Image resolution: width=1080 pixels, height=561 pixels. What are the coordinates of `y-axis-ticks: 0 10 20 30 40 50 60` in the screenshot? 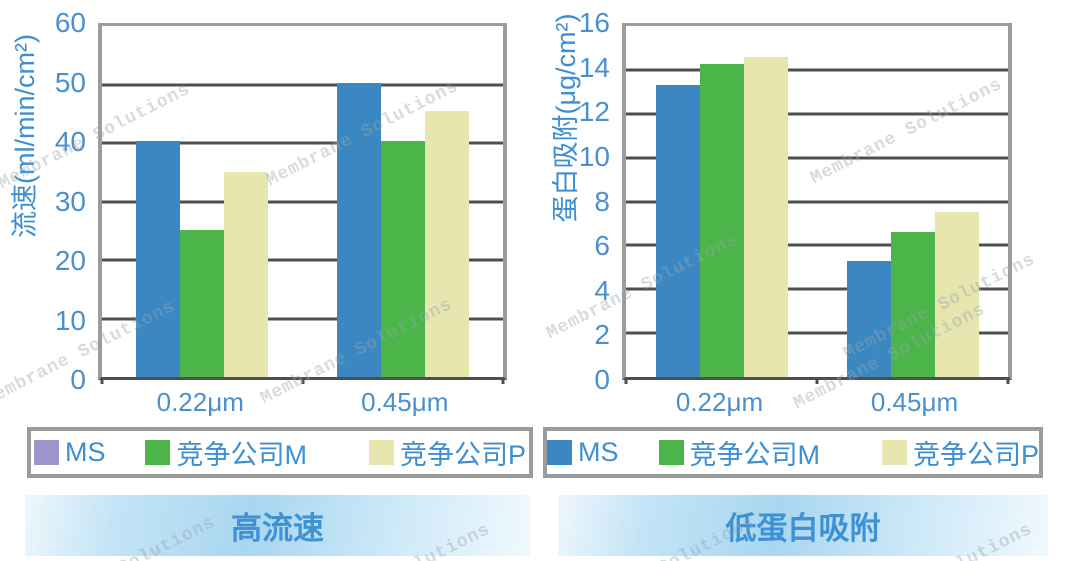 It's located at (43, 201).